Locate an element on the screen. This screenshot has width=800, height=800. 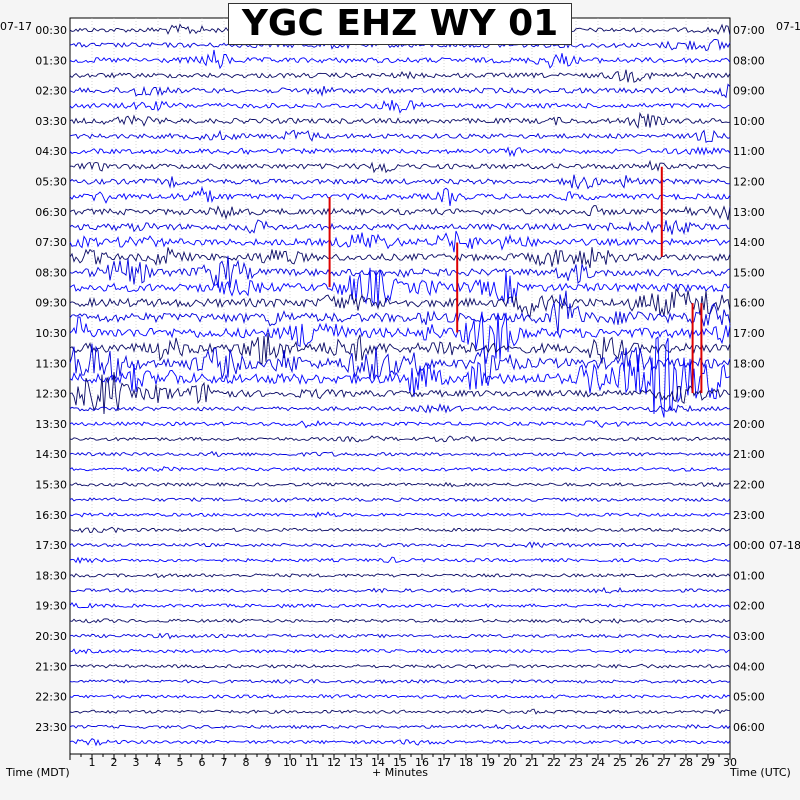
x-tick-label-26: 26 is located at coordinates (642, 762).